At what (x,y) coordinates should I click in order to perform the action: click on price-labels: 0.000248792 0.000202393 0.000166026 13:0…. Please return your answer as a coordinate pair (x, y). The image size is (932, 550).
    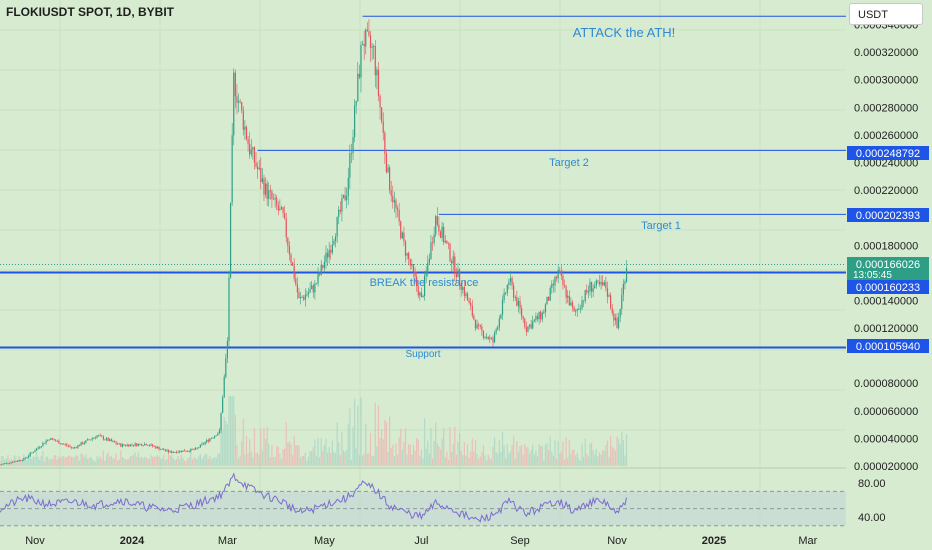
    Looking at the image, I should click on (888, 249).